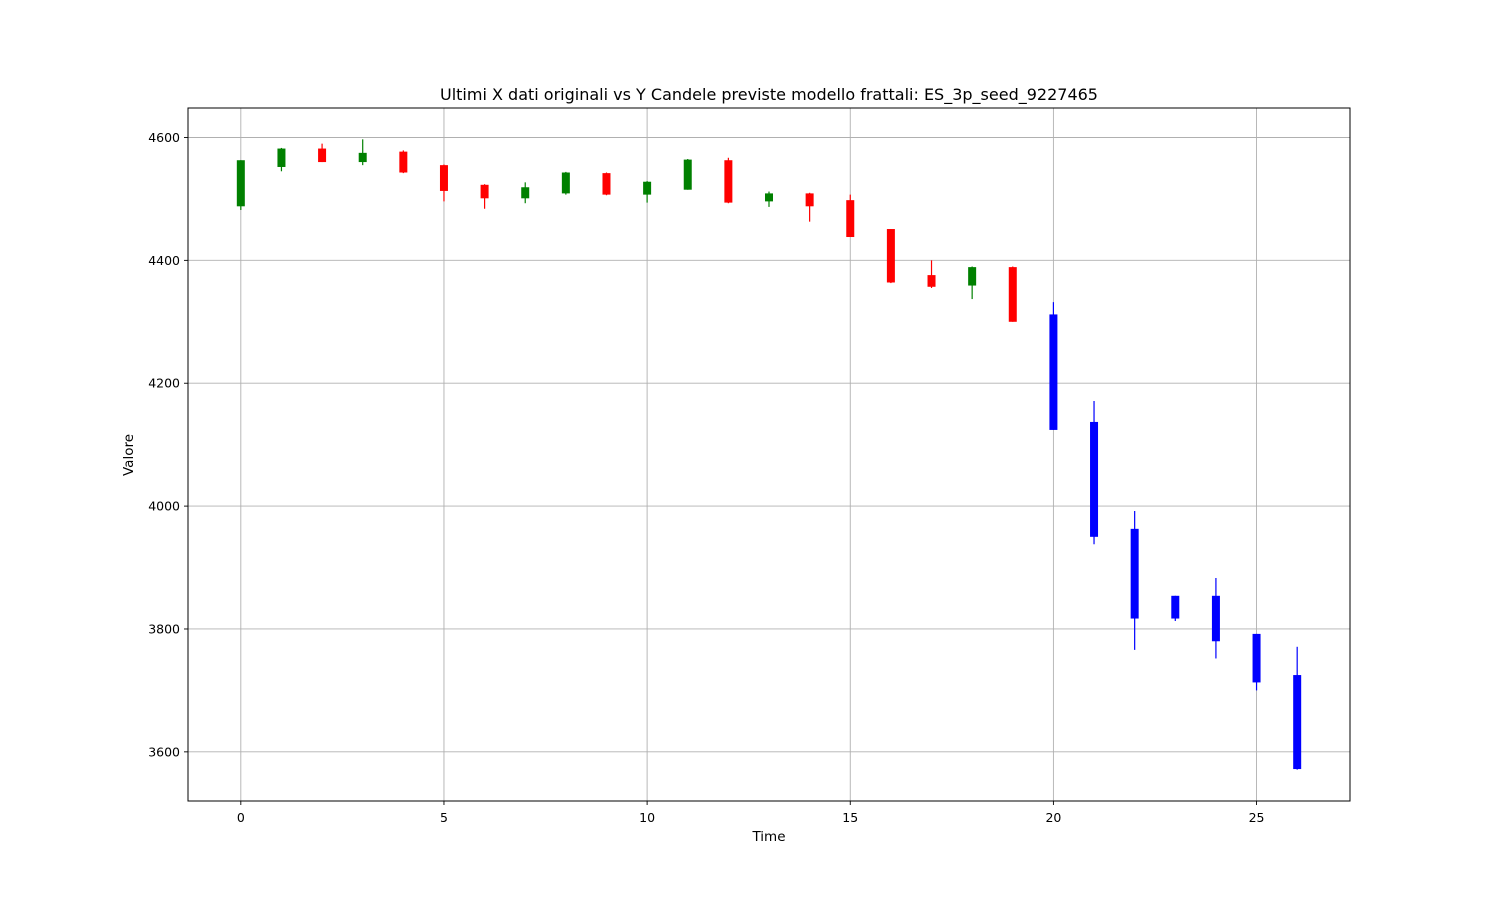 The width and height of the screenshot is (1500, 900). Describe the element at coordinates (850, 817) in the screenshot. I see `x-tick-label: 15` at that location.